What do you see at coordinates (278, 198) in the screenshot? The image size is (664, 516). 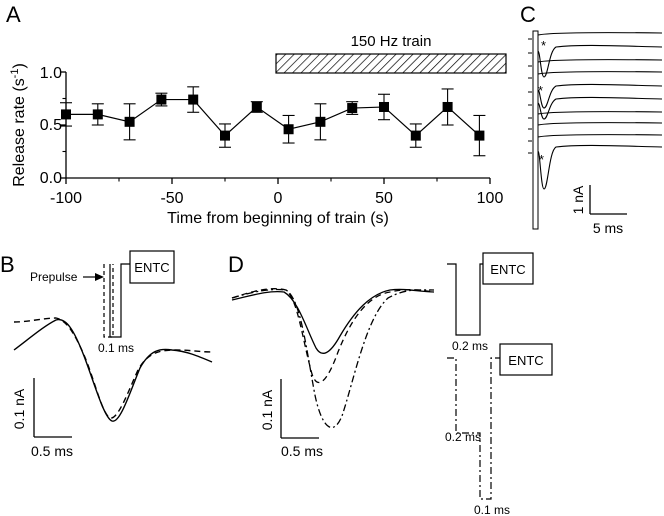 I see `x-tick-label: 0` at bounding box center [278, 198].